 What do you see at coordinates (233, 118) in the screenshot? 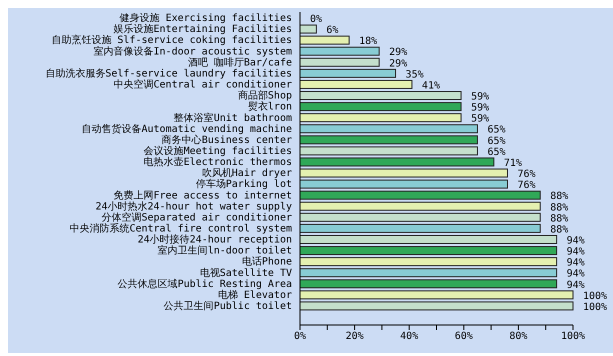
I see `y-tick-label: 整体浴室Unit bathroom` at bounding box center [233, 118].